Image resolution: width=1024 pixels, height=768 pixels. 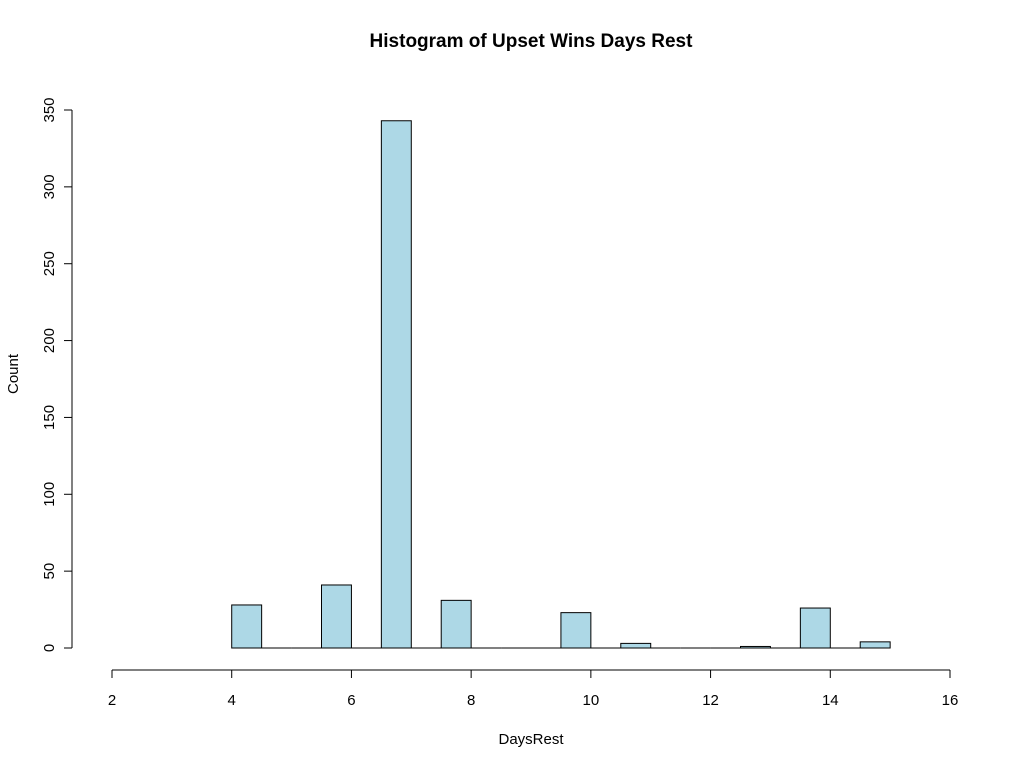 What do you see at coordinates (49, 417) in the screenshot?
I see `y-tick-label: 150` at bounding box center [49, 417].